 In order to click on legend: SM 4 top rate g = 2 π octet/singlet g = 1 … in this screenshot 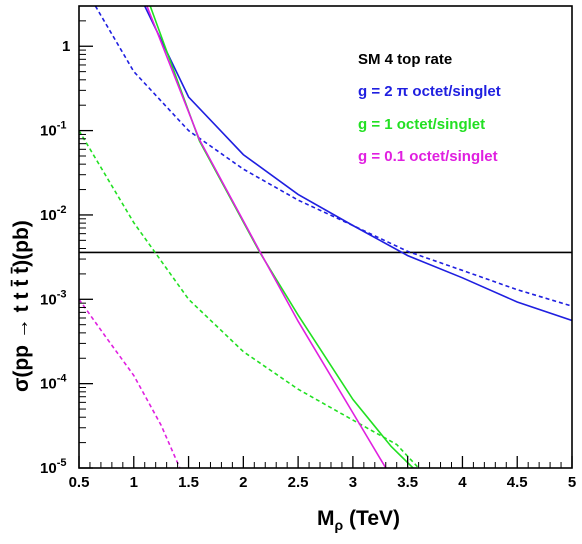, I will do `click(429, 108)`.